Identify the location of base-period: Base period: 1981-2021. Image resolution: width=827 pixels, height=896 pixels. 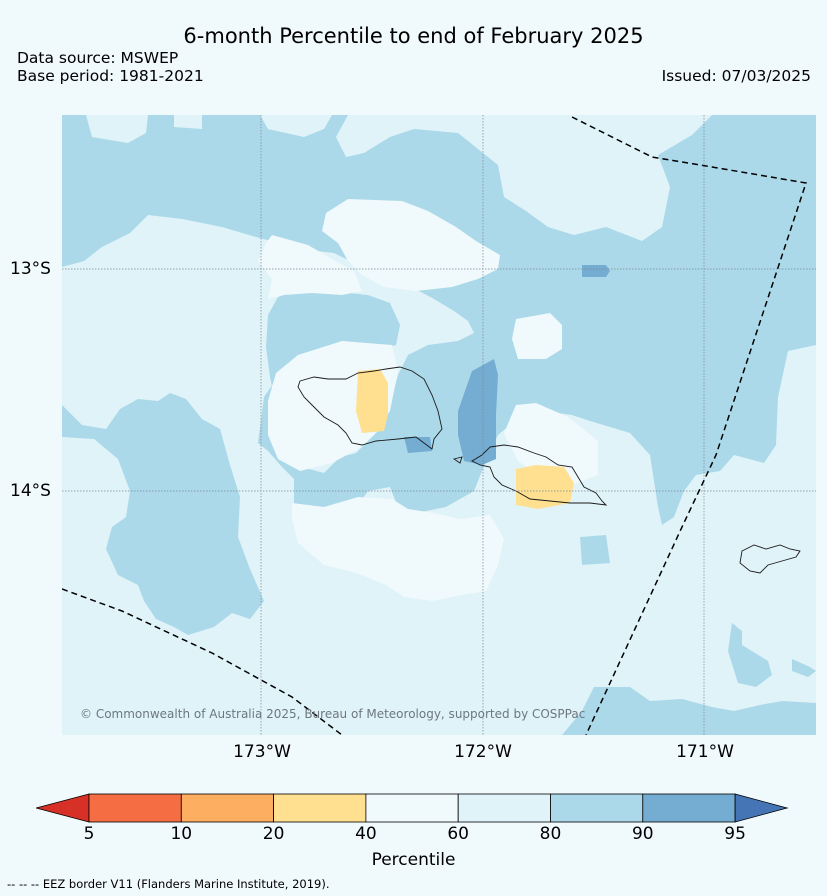
(110, 76).